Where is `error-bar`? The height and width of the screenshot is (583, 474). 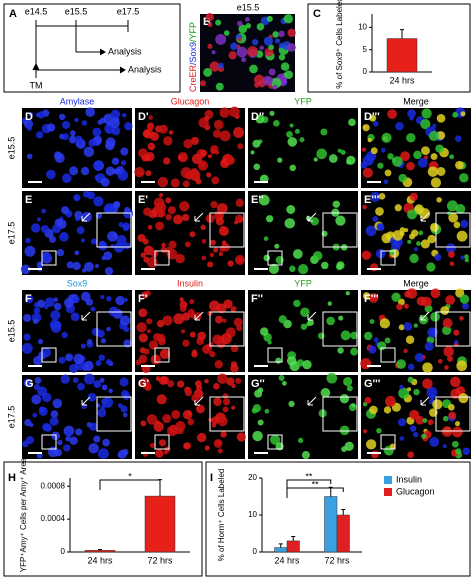 error-bar is located at coordinates (330, 491).